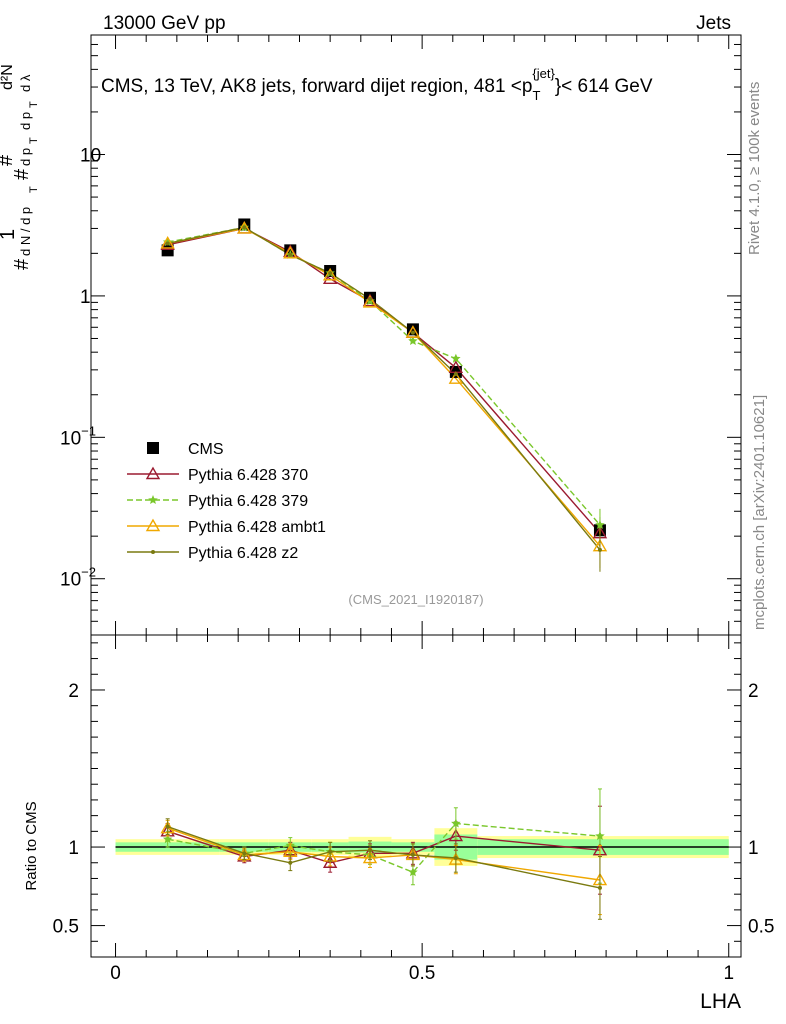 This screenshot has height=1024, width=786. I want to click on y-axis-label-main: # d N / d p T 1 # d p T d p T d λ # d²N, so click(20, 167).